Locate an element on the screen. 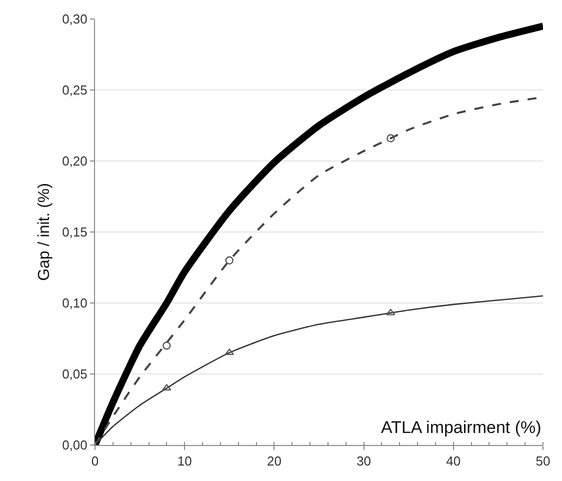 This screenshot has width=562, height=481. x-tick-label: 30 is located at coordinates (364, 461).